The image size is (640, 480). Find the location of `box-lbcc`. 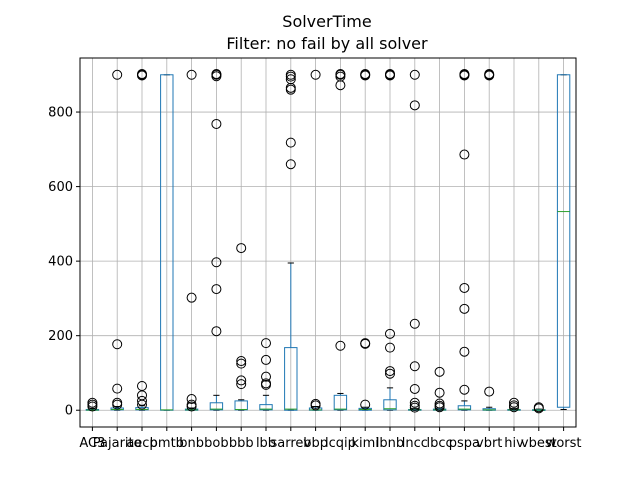

box-lbcc is located at coordinates (439, 389).